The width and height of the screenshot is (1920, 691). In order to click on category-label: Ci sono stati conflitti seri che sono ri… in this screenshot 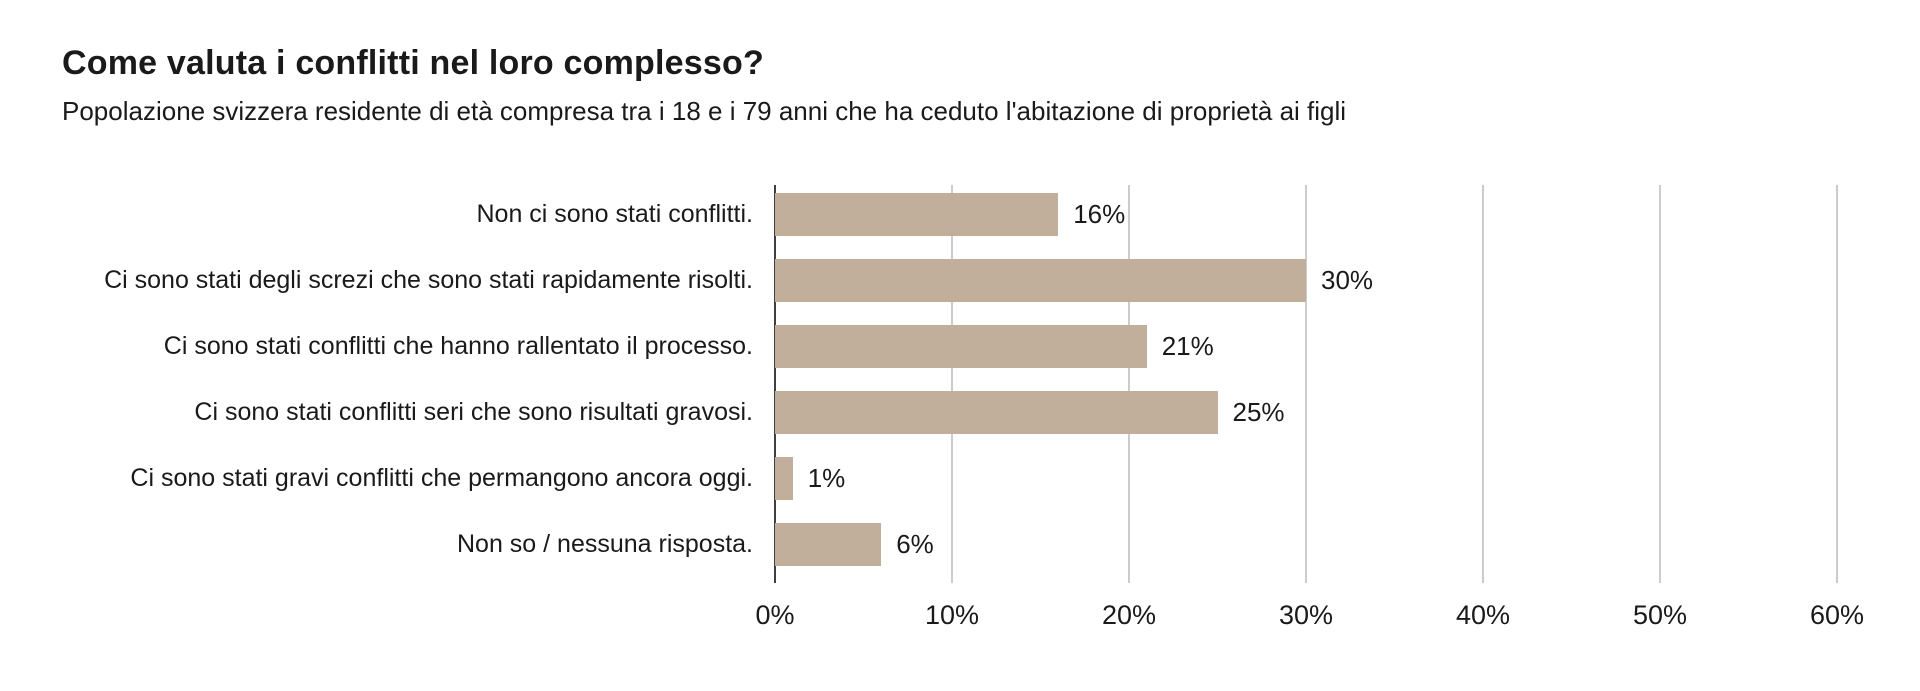, I will do `click(473, 412)`.